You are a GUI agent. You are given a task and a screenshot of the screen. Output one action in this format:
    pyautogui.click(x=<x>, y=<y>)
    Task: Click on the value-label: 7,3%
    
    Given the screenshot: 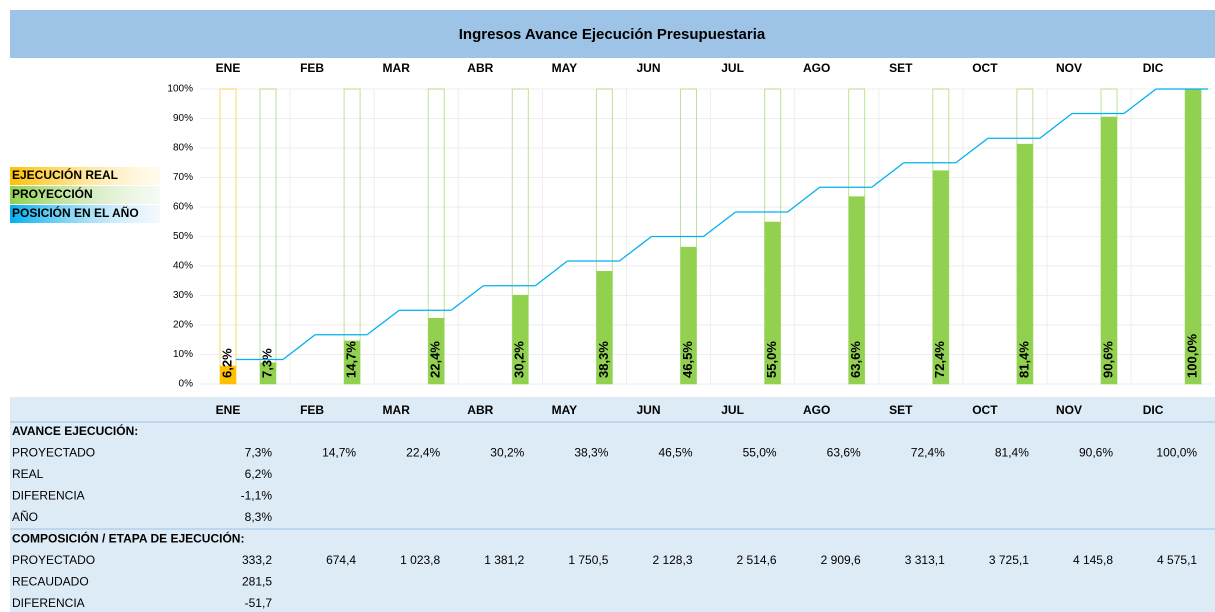 What is the action you would take?
    pyautogui.click(x=266, y=363)
    